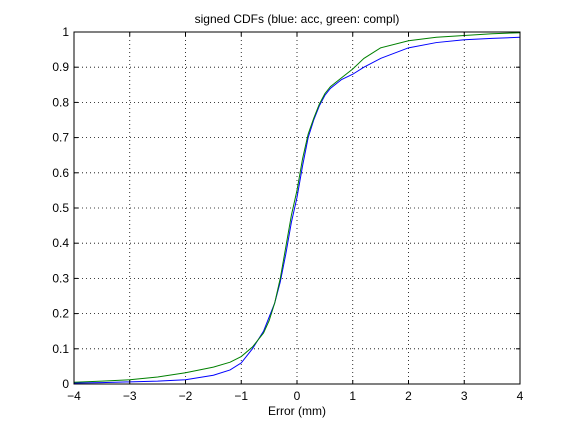  What do you see at coordinates (520, 396) in the screenshot?
I see `x-tick-label: 4` at bounding box center [520, 396].